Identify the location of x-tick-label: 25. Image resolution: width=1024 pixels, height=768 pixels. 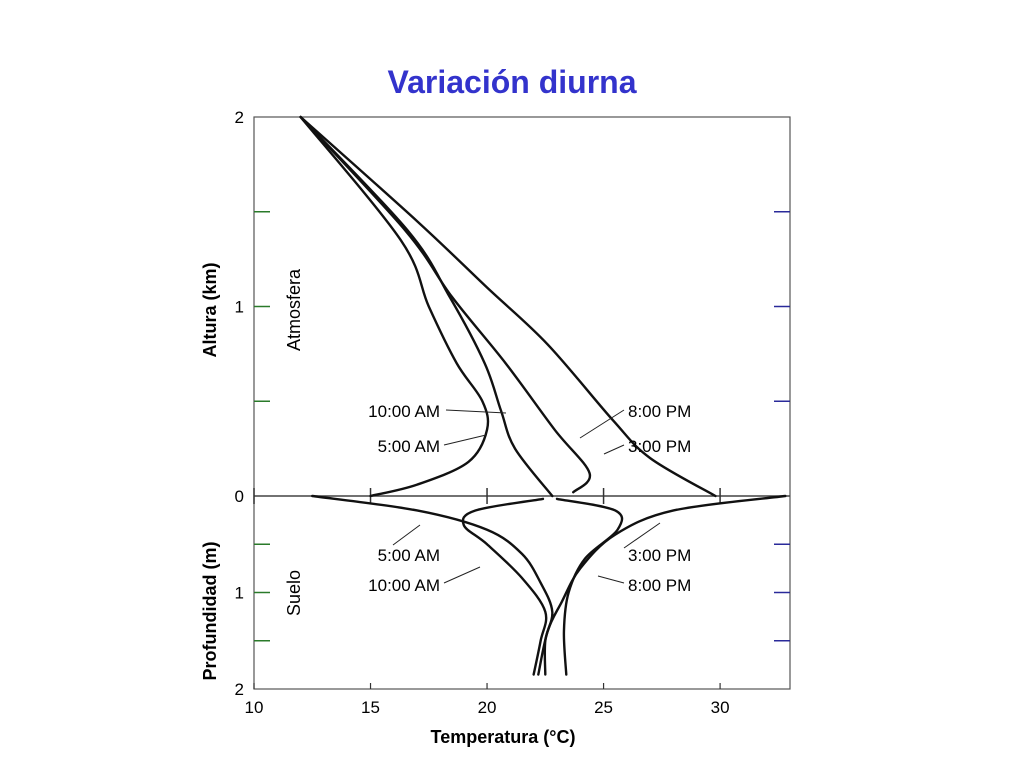
(603, 707).